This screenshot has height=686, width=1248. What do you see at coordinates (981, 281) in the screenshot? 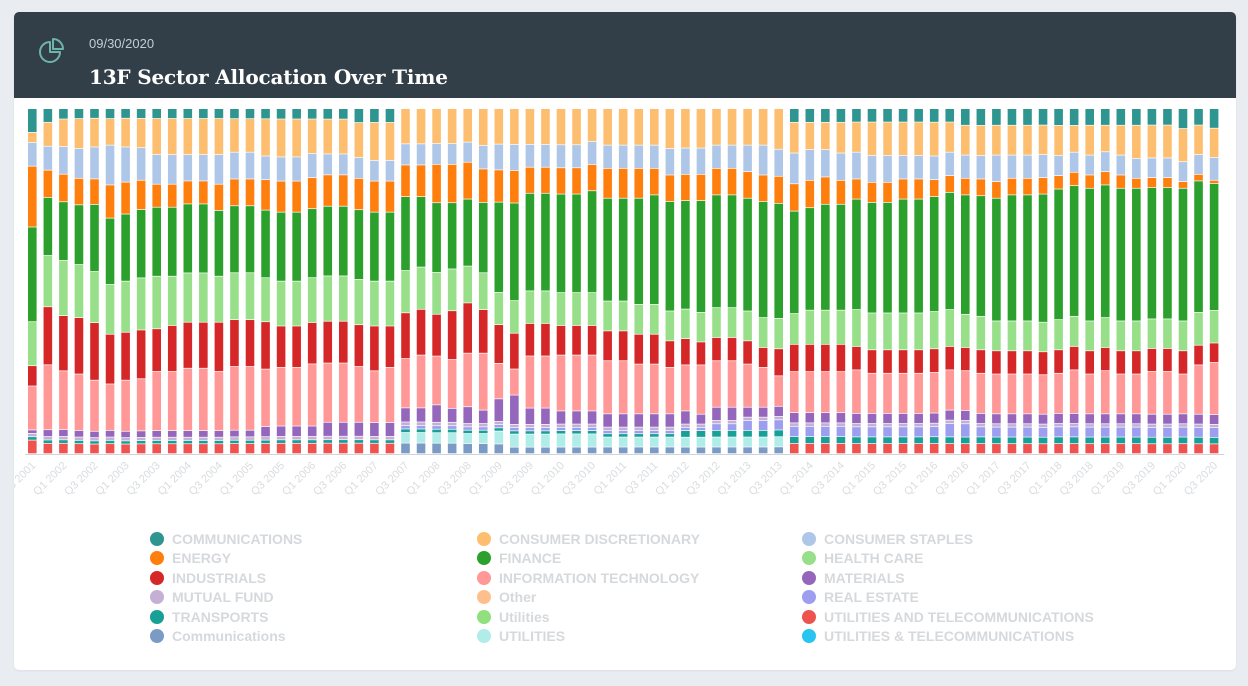
I see `bar-q4-2016` at bounding box center [981, 281].